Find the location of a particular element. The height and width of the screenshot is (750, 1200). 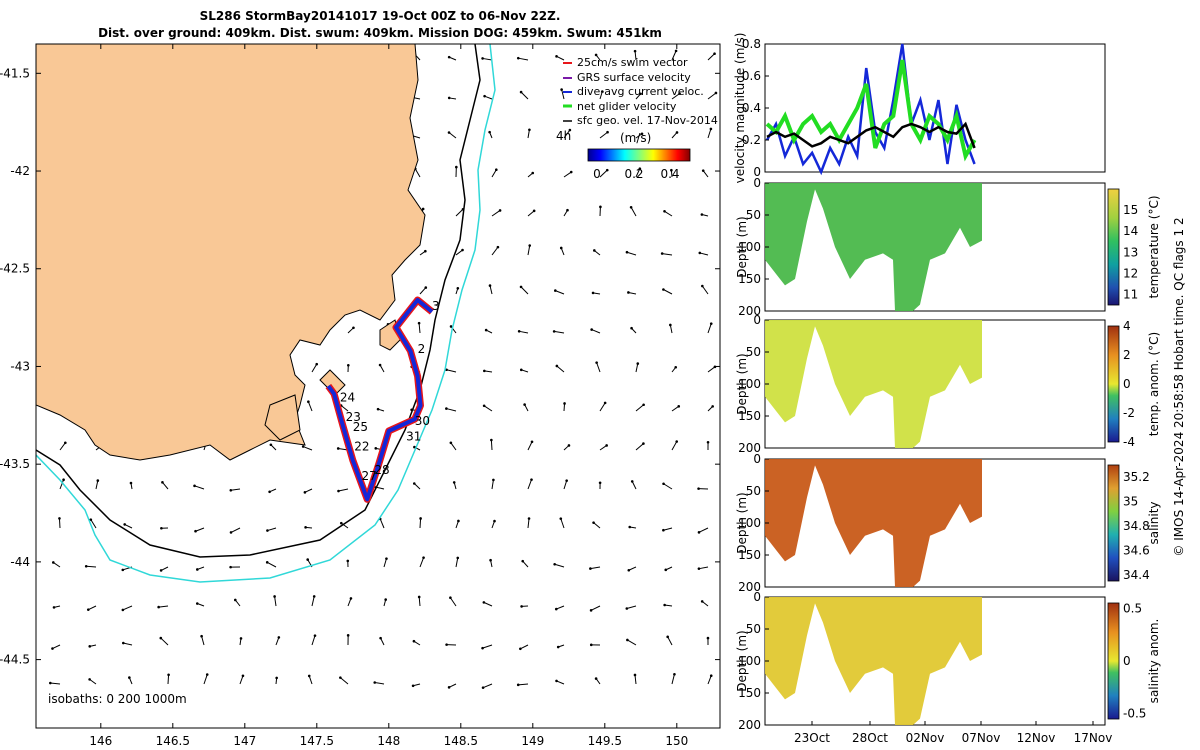

legend-sfc: sfc geo. vel. 17-Nov-2014 is located at coordinates (647, 120).